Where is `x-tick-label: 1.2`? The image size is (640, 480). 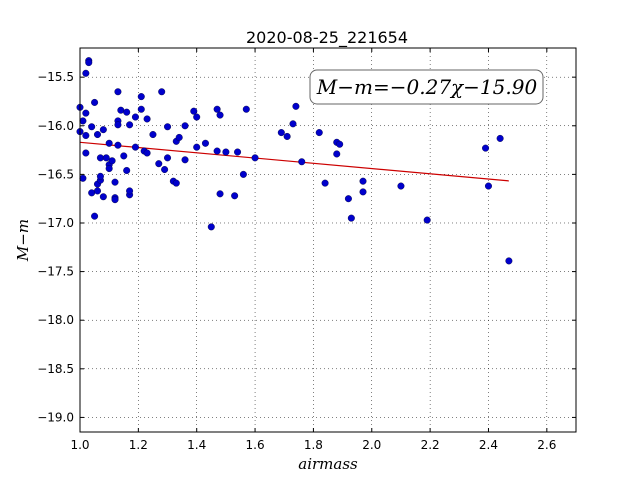
x-tick-label: 1.2 is located at coordinates (138, 445).